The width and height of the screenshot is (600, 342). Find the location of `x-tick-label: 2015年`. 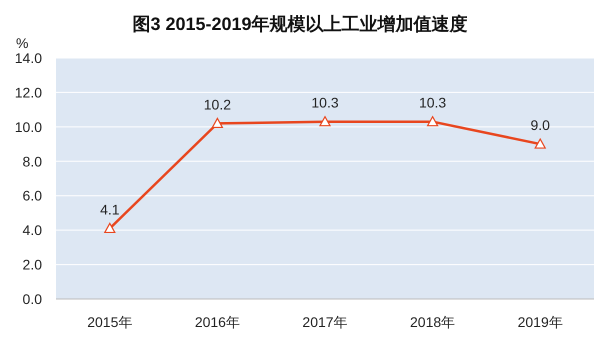

x-tick-label: 2015年 is located at coordinates (109, 322).